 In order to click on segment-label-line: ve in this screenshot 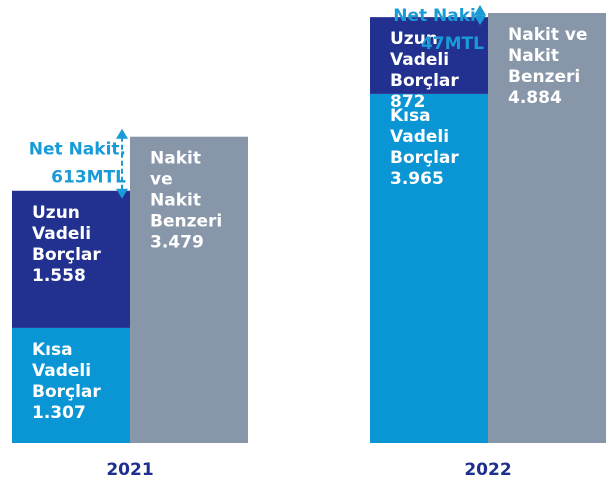, I will do `click(161, 180)`.